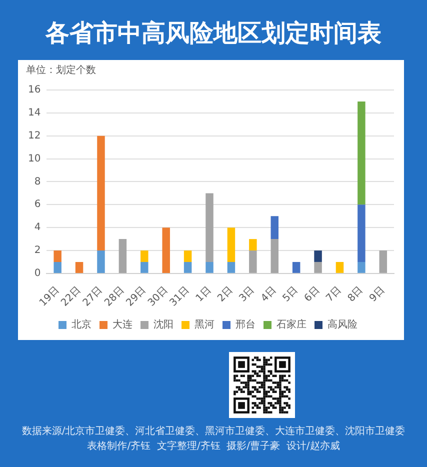 Image resolution: width=427 pixels, height=467 pixels. Describe the element at coordinates (334, 294) in the screenshot. I see `x-tick-label: 7日` at that location.